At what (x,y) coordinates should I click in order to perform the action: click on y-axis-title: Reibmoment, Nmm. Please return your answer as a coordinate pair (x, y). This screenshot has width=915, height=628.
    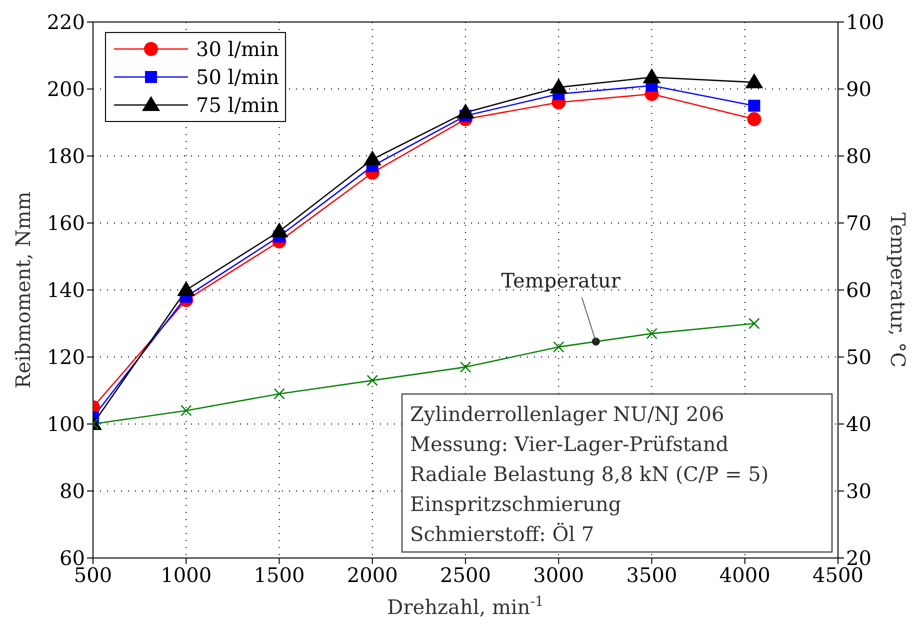
    Looking at the image, I should click on (23, 289).